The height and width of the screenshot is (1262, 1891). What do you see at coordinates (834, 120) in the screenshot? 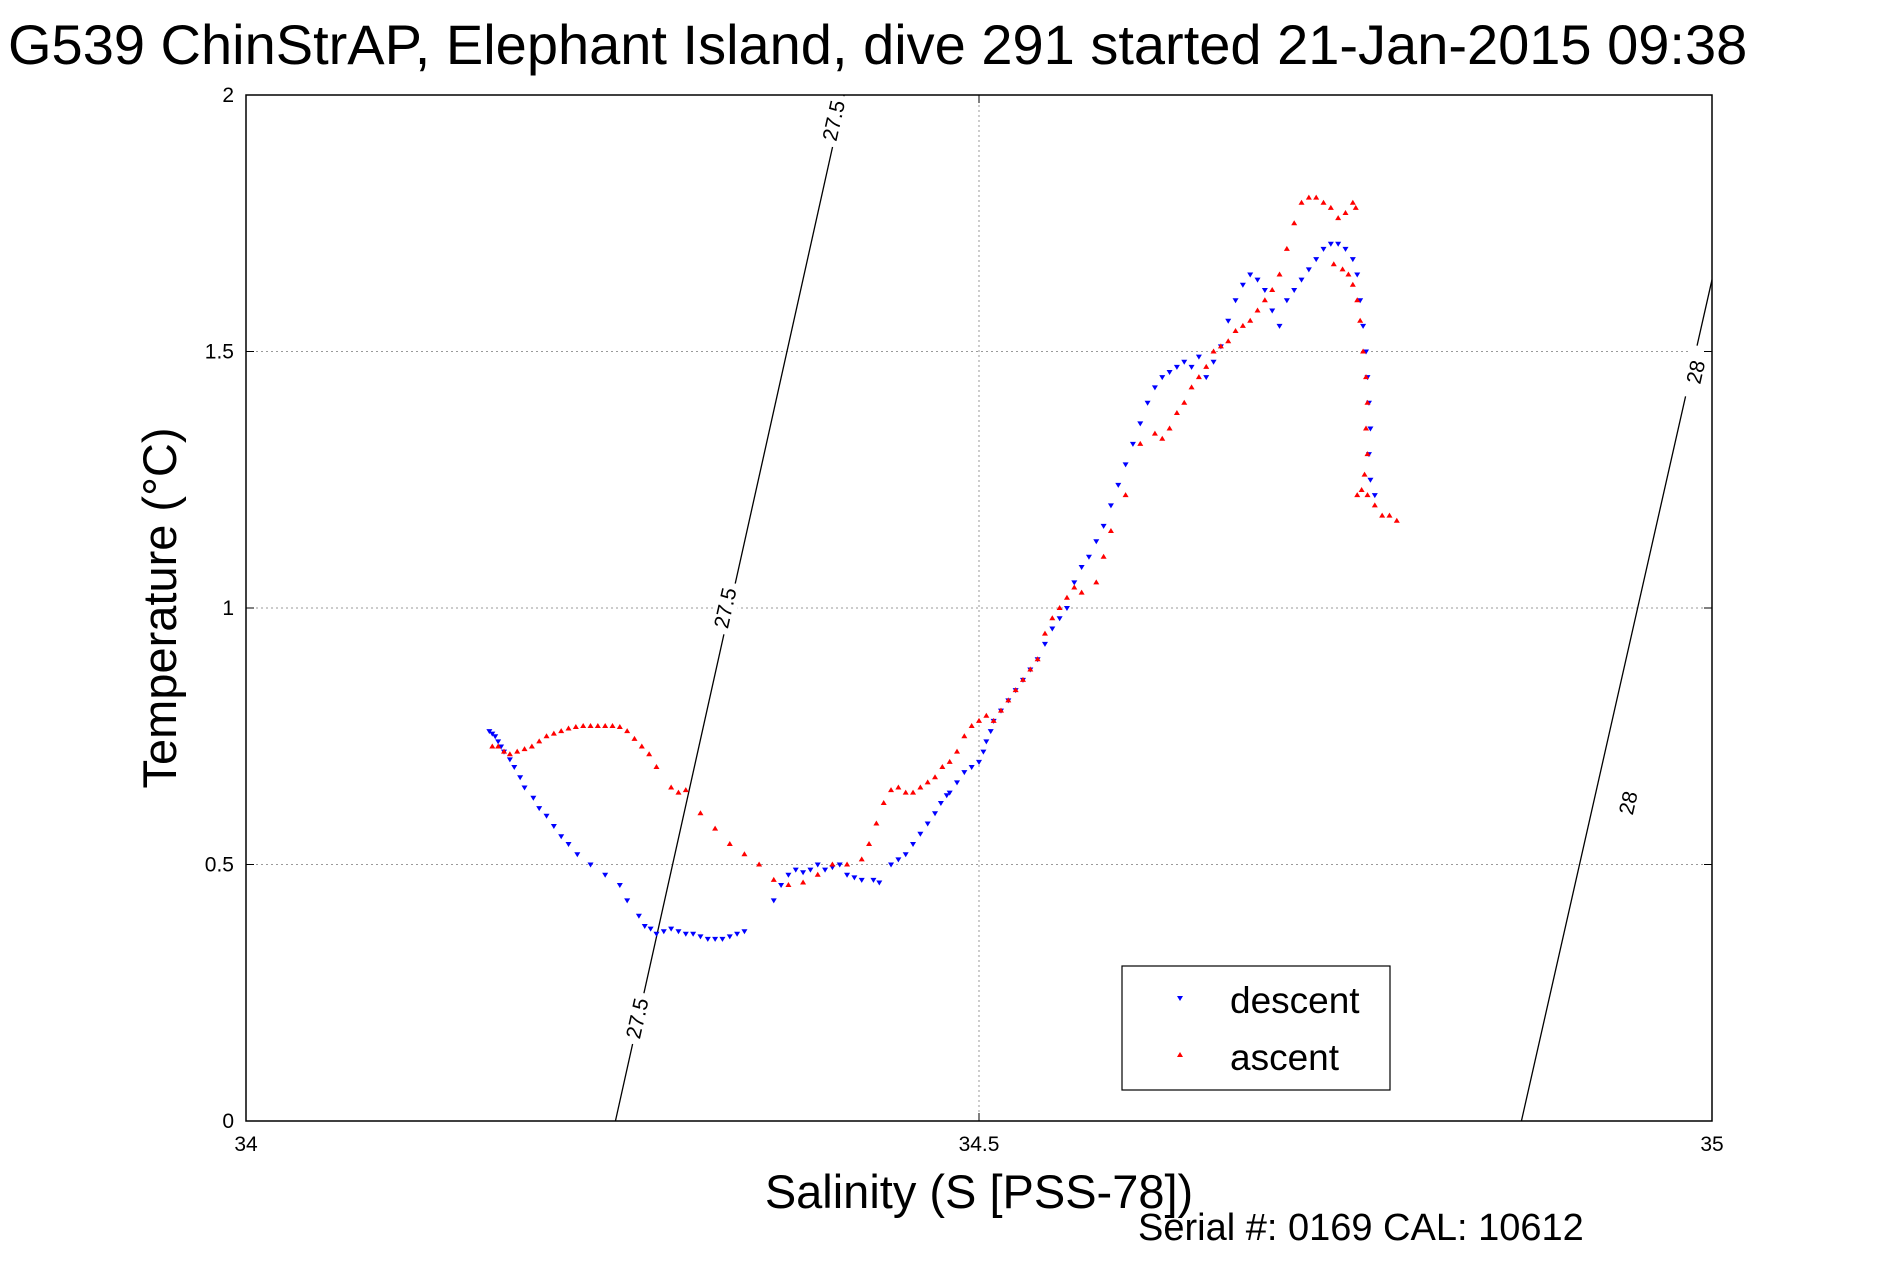
I see `isopycnal-label-gap` at bounding box center [834, 120].